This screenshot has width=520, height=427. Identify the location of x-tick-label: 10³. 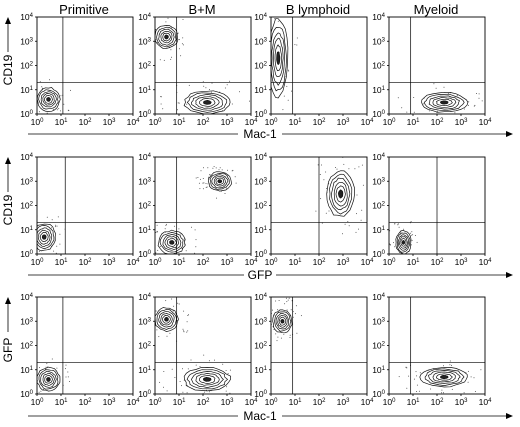
(343, 262).